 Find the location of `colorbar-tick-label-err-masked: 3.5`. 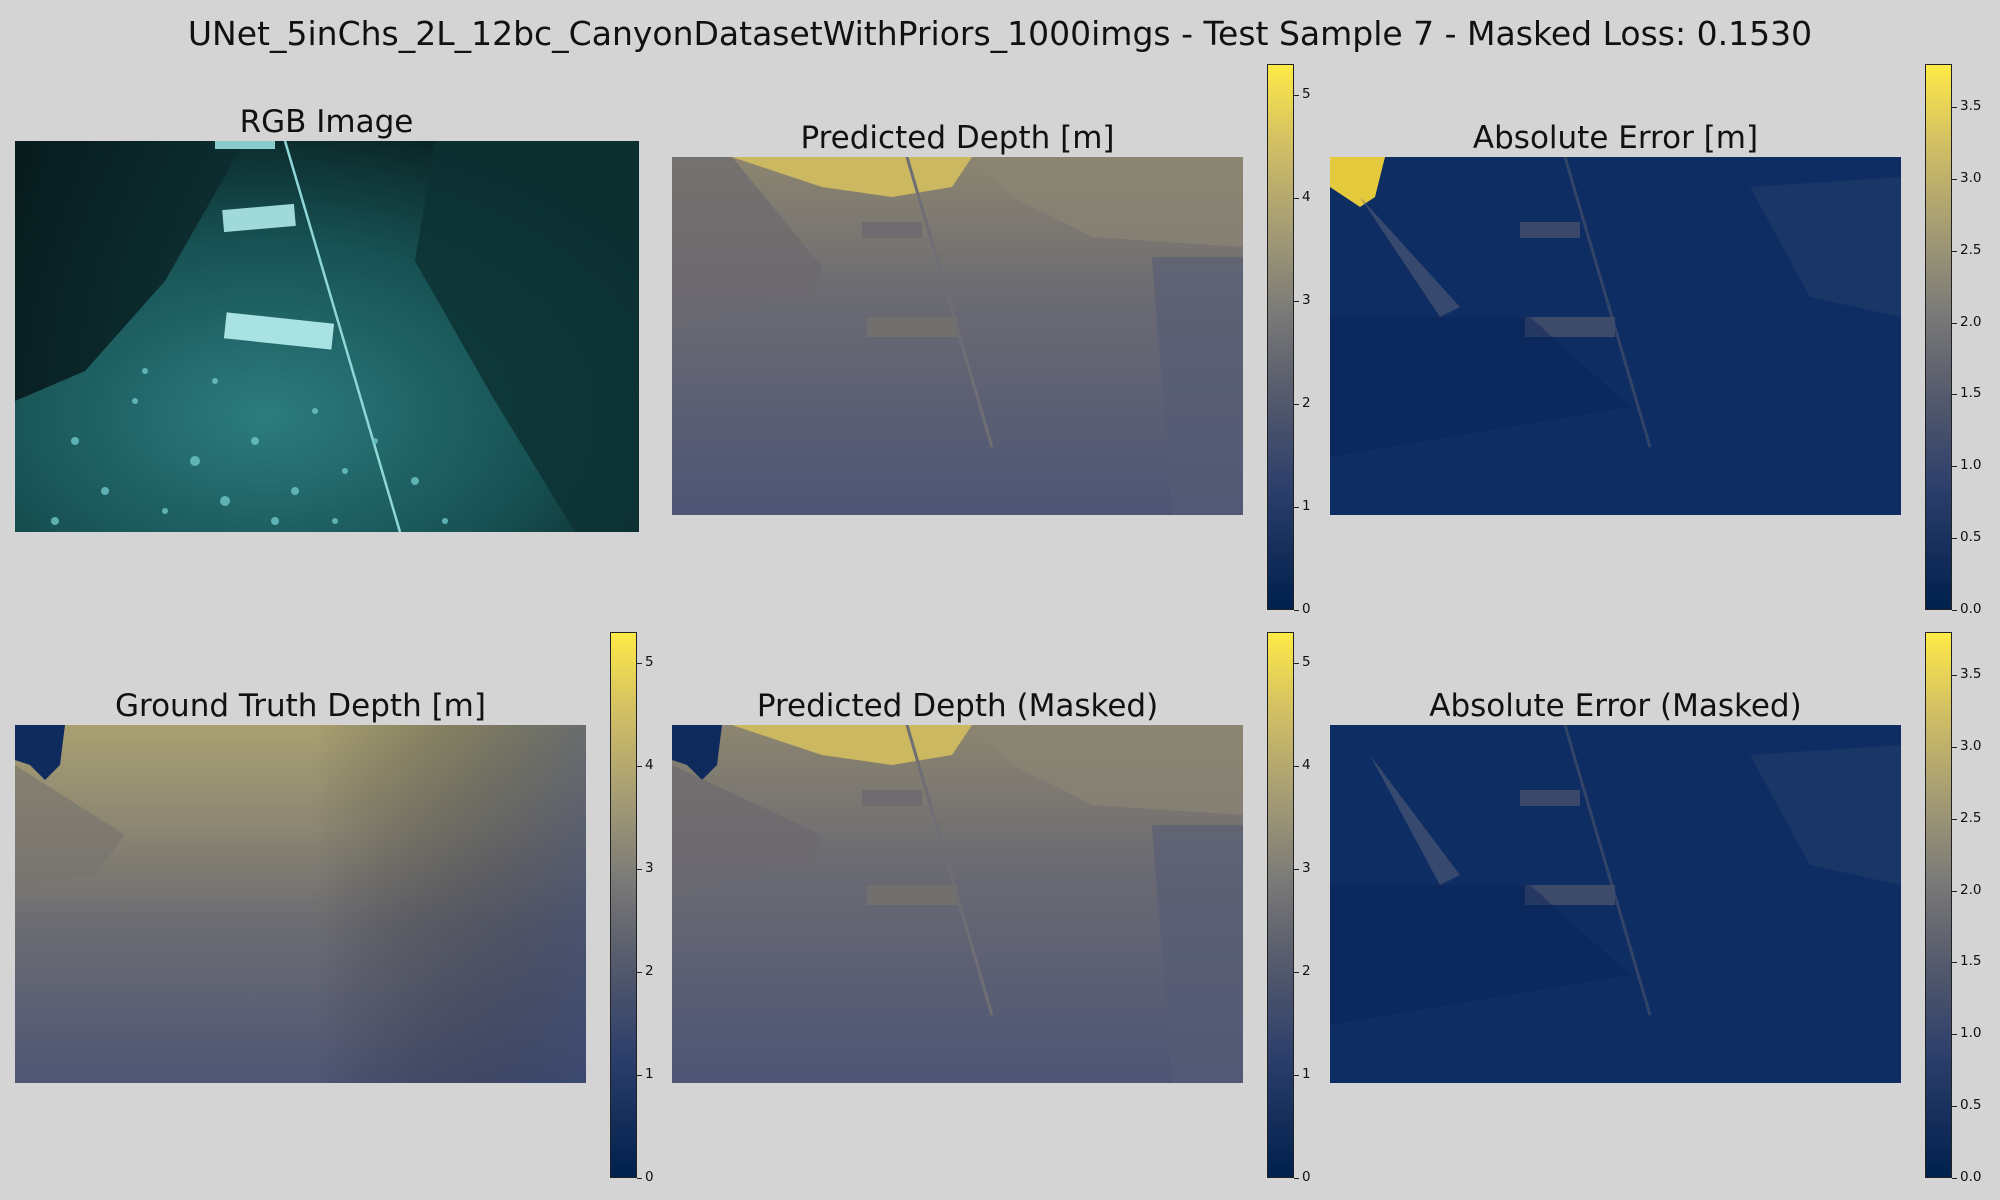

colorbar-tick-label-err-masked: 3.5 is located at coordinates (1971, 674).